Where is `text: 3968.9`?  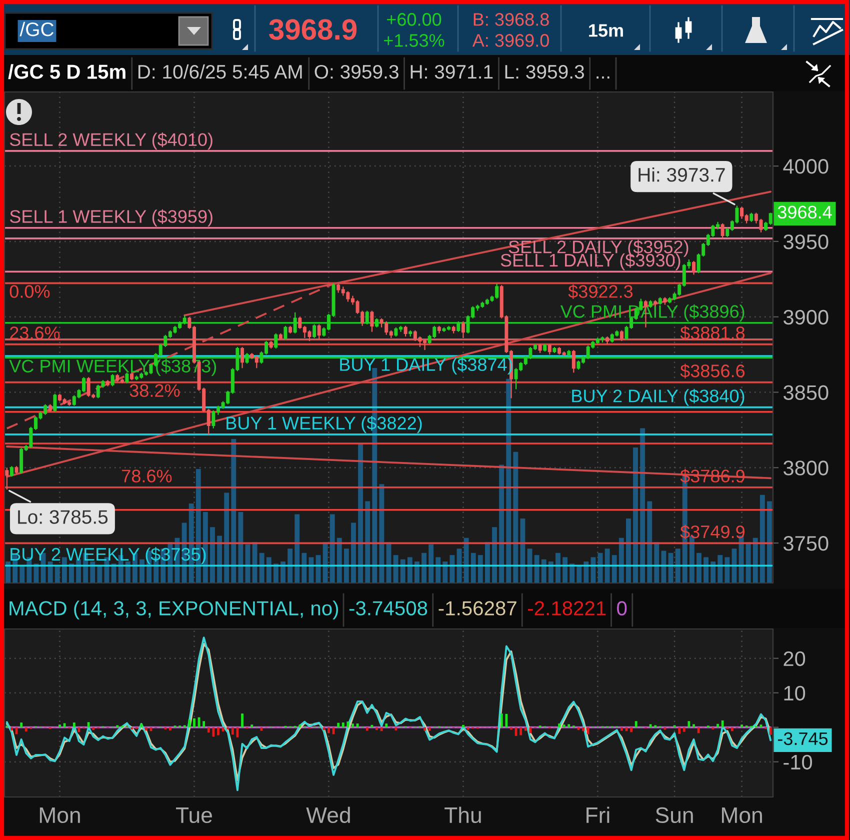
text: 3968.9 is located at coordinates (313, 29).